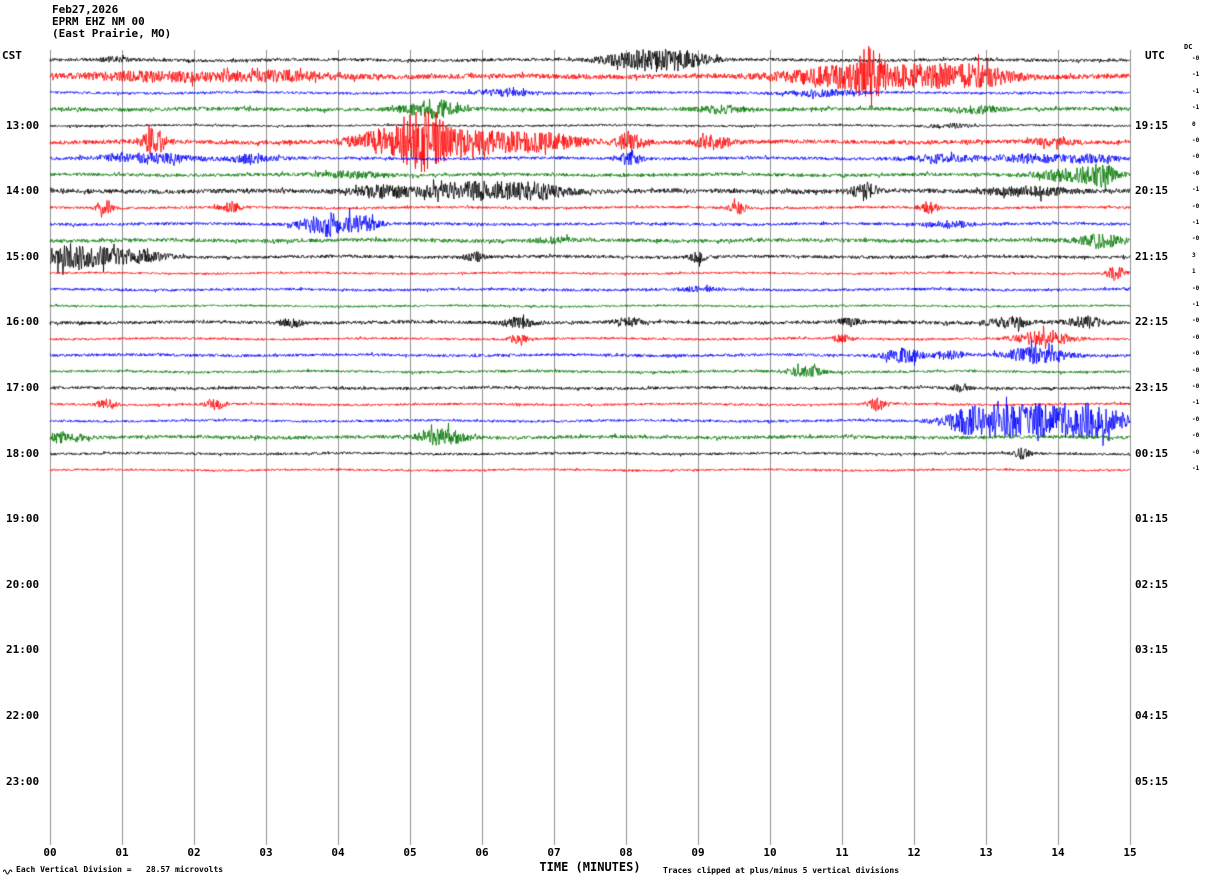 This screenshot has height=886, width=1210. I want to click on utc-hour-label: 01:15, so click(1152, 519).